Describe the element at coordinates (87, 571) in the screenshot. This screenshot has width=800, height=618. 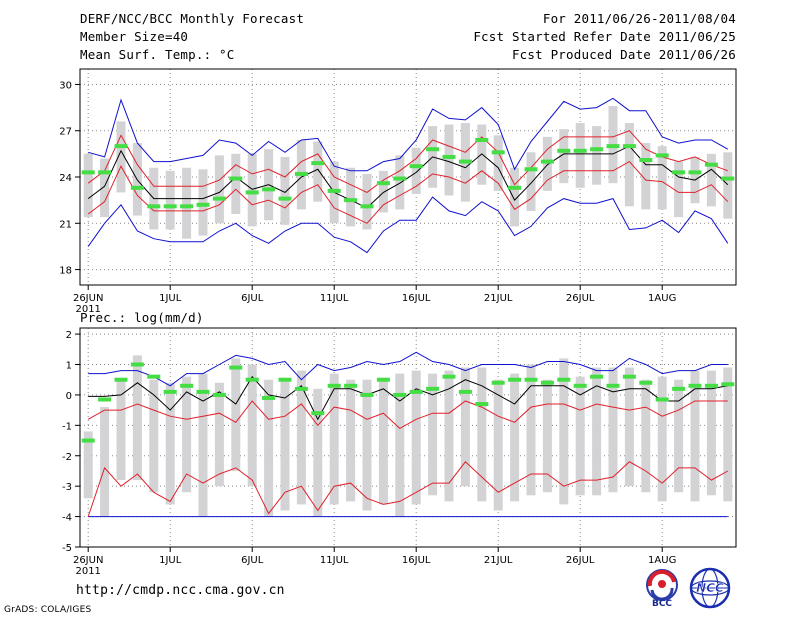
I see `x-year-label: 2011` at that location.